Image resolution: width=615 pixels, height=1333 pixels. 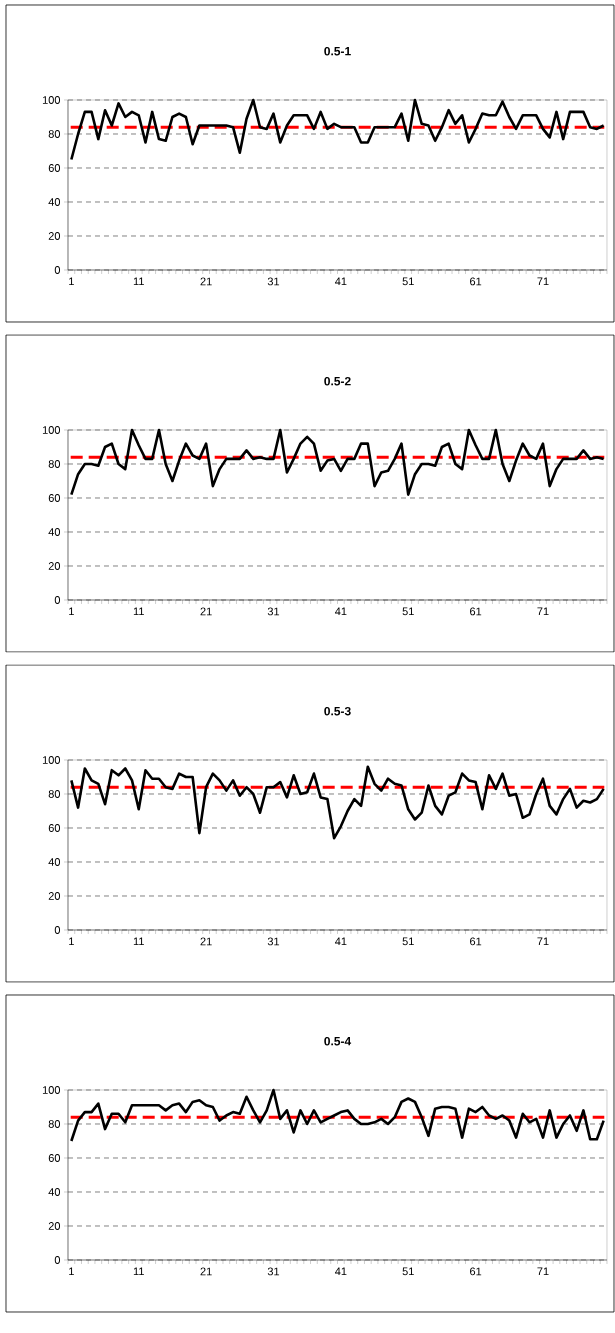 I want to click on chart-title: 0.5-2, so click(x=337, y=381).